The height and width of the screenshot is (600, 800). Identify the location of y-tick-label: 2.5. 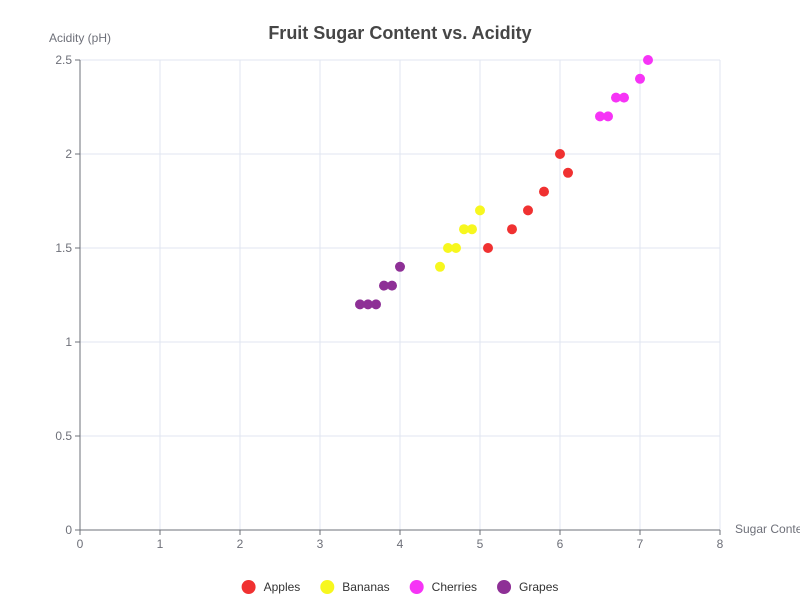
(63, 60).